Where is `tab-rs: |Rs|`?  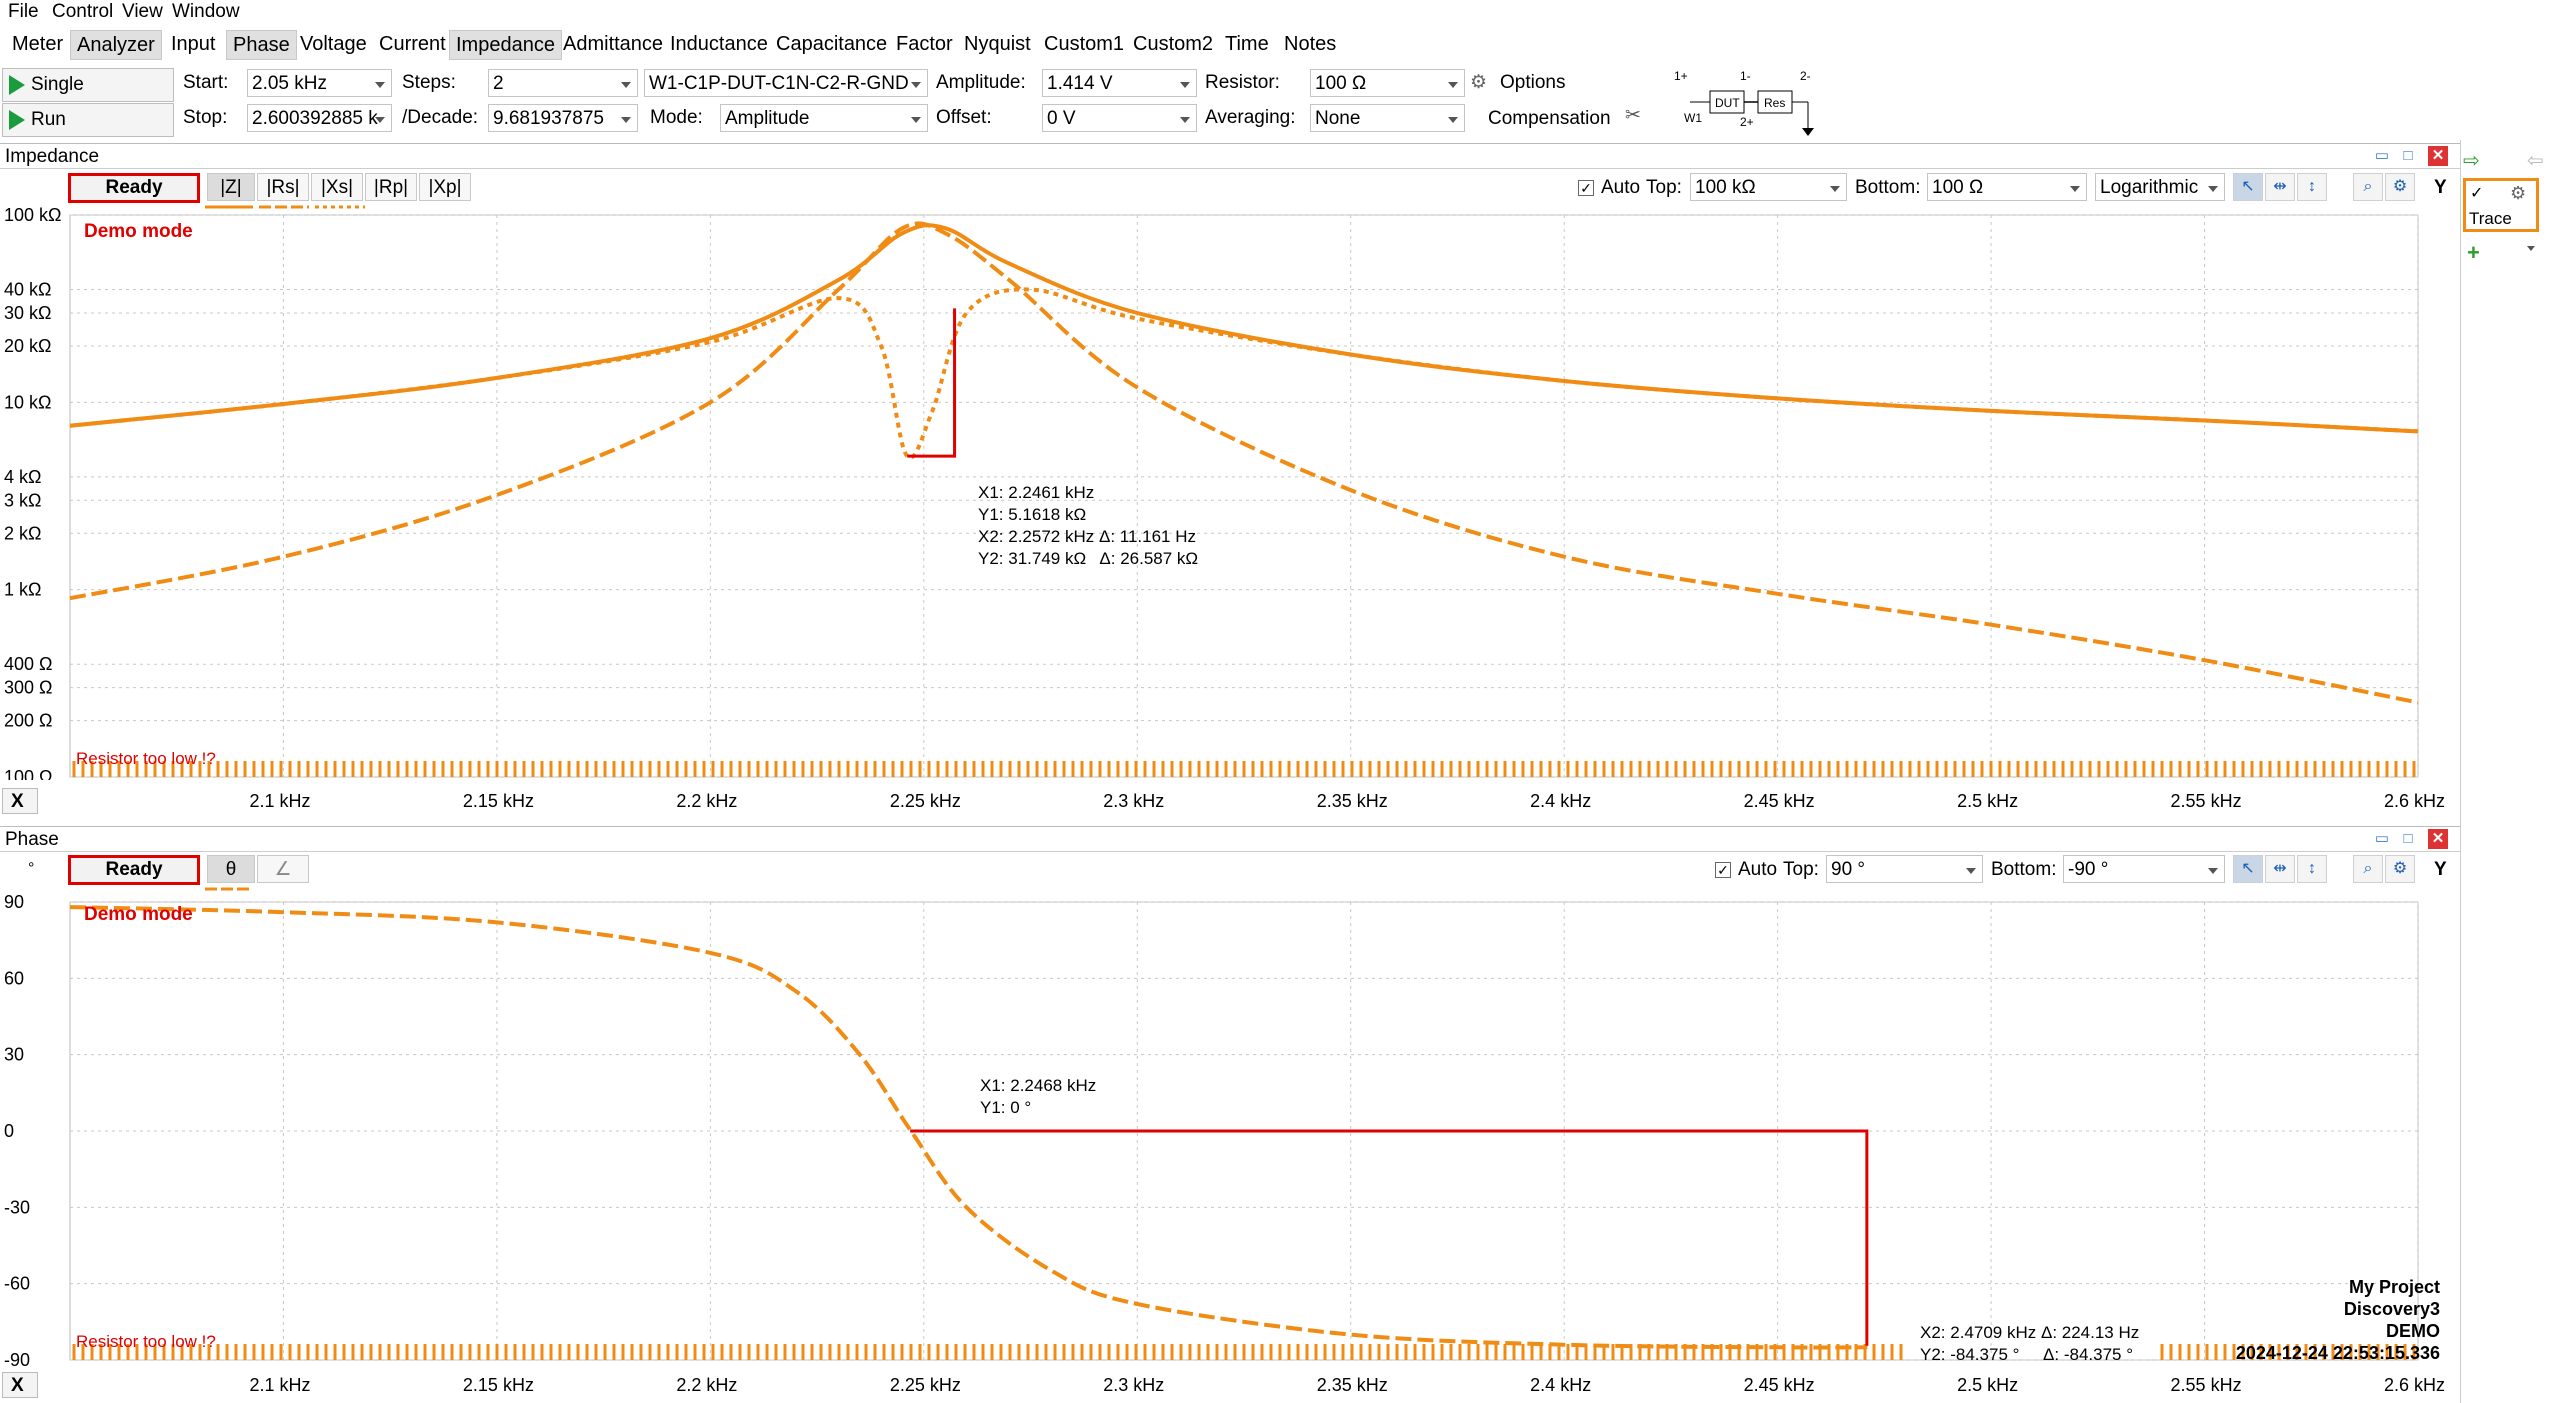
tab-rs: |Rs| is located at coordinates (283, 187).